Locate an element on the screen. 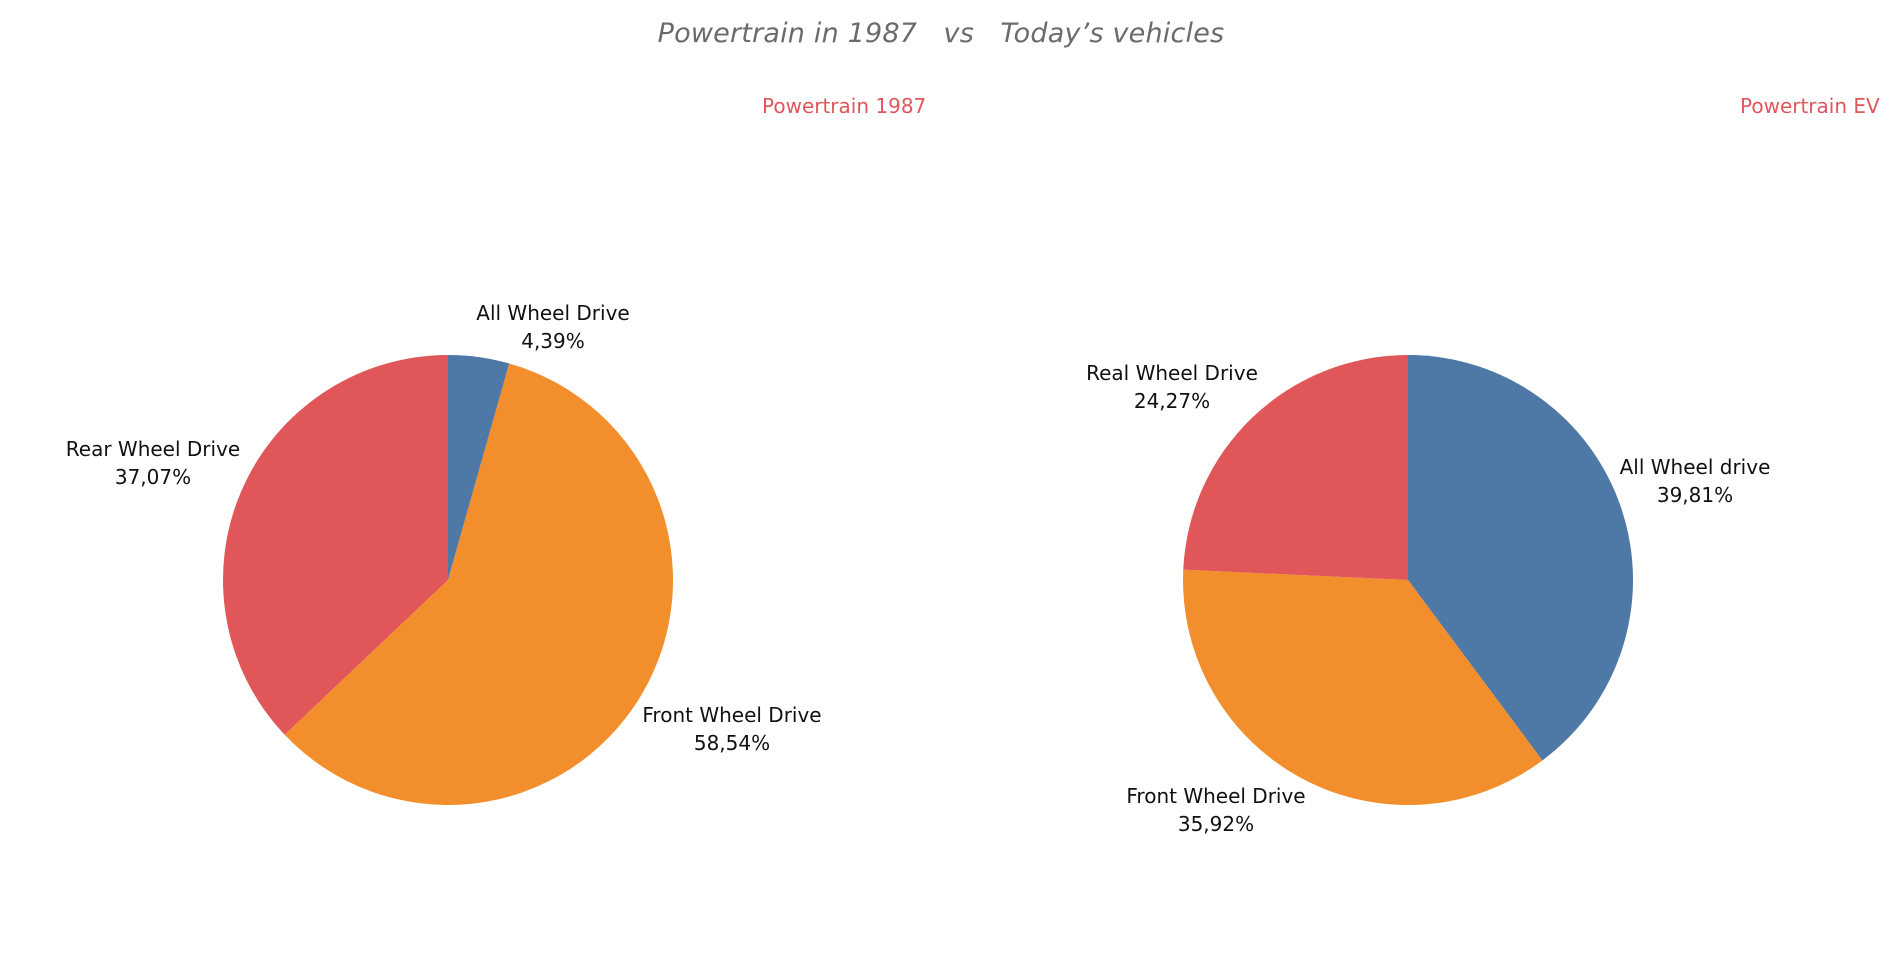 This screenshot has height=977, width=1882. slice-label-percent: 37,07% is located at coordinates (153, 477).